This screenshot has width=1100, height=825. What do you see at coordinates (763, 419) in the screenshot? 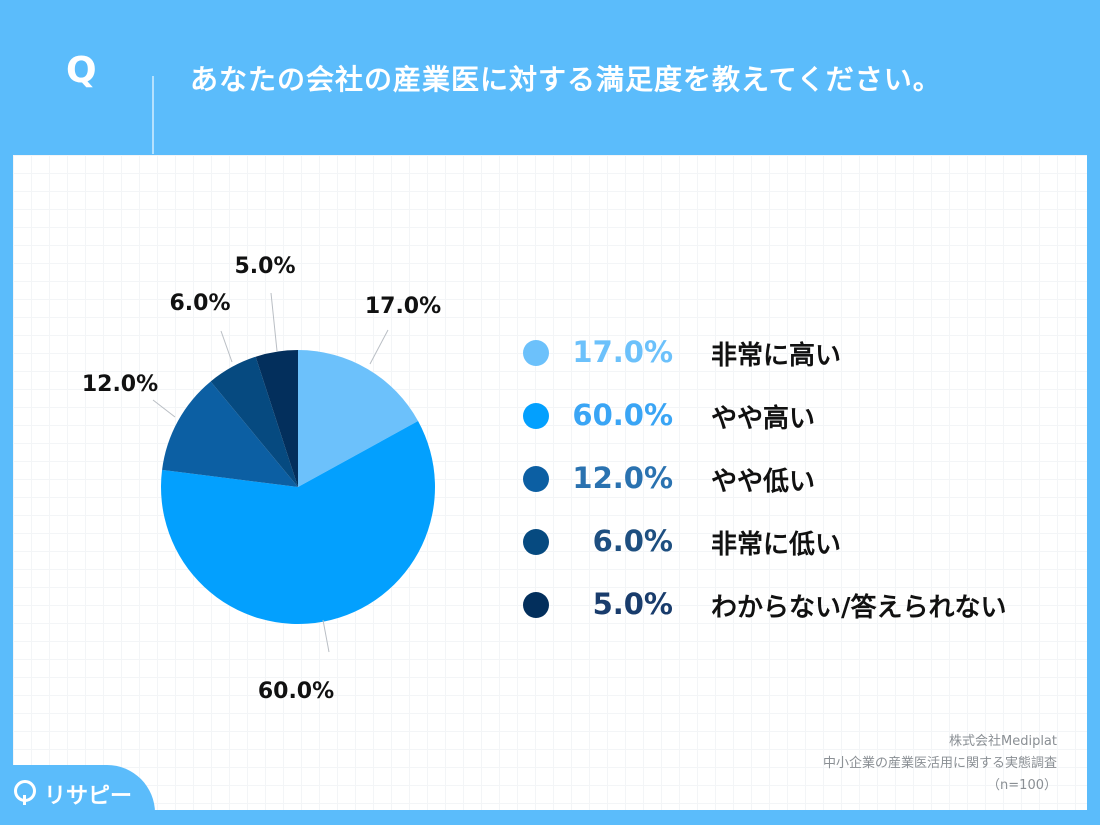
I see `legend-label: やや高い` at bounding box center [763, 419].